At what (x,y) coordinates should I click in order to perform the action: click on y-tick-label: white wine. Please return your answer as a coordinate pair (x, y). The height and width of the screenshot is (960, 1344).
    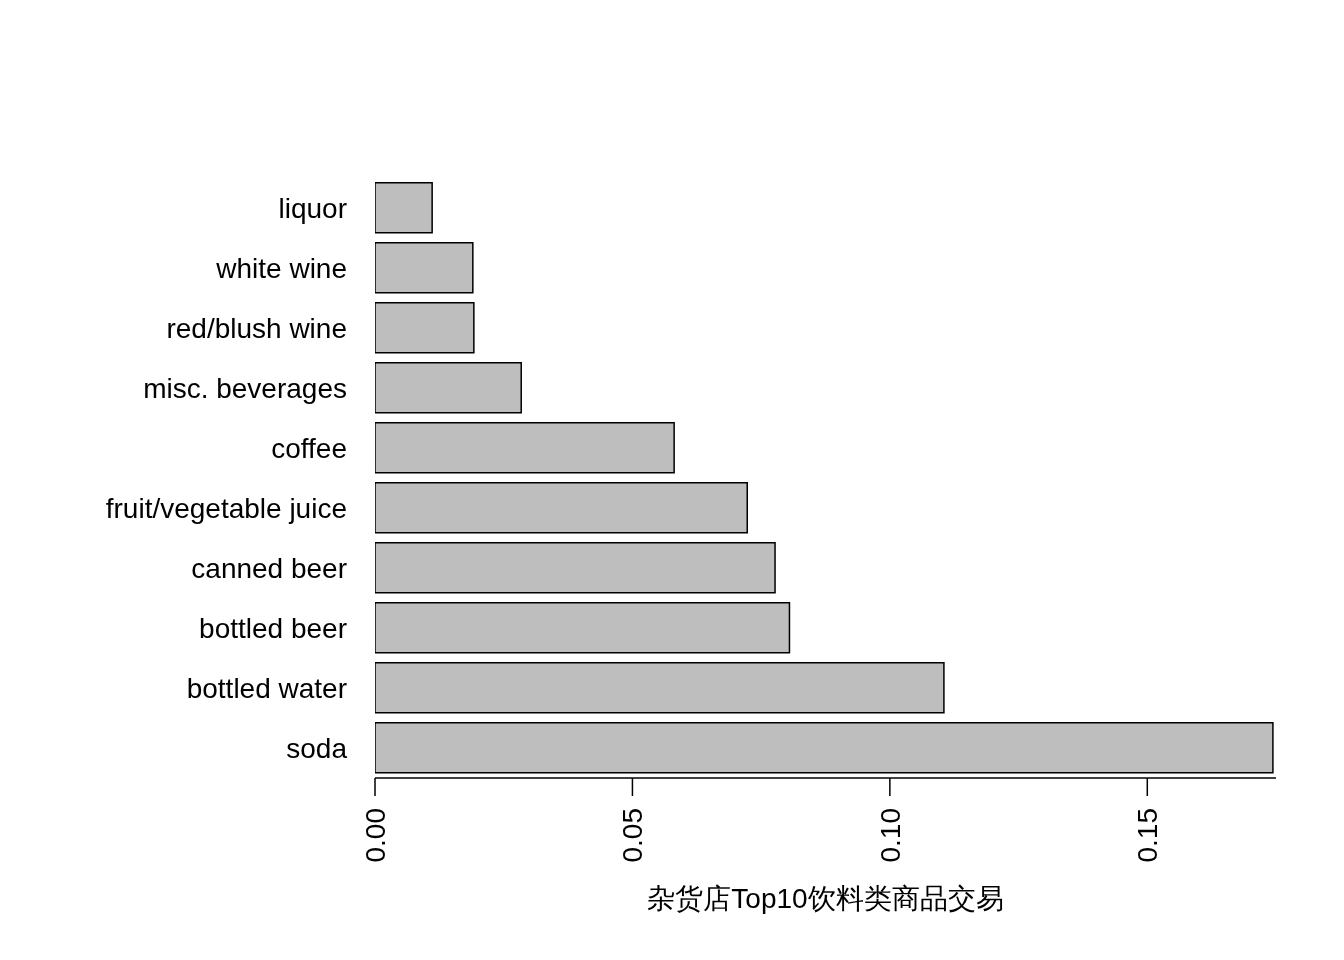
    Looking at the image, I should click on (281, 268).